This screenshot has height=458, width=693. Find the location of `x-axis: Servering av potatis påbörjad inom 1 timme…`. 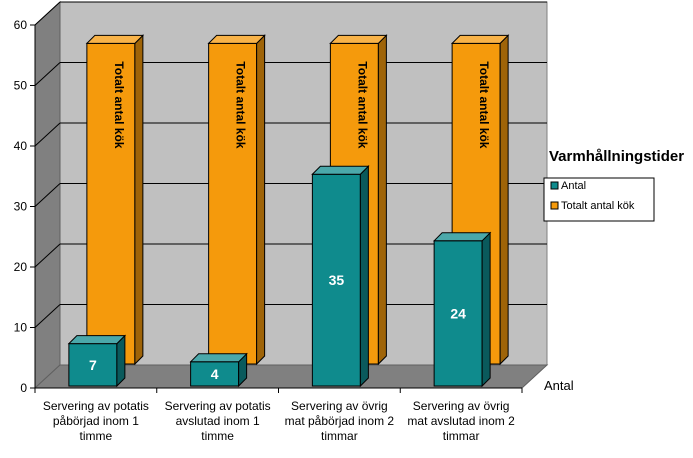

x-axis: Servering av potatis påbörjad inom 1 timme… is located at coordinates (278, 415).